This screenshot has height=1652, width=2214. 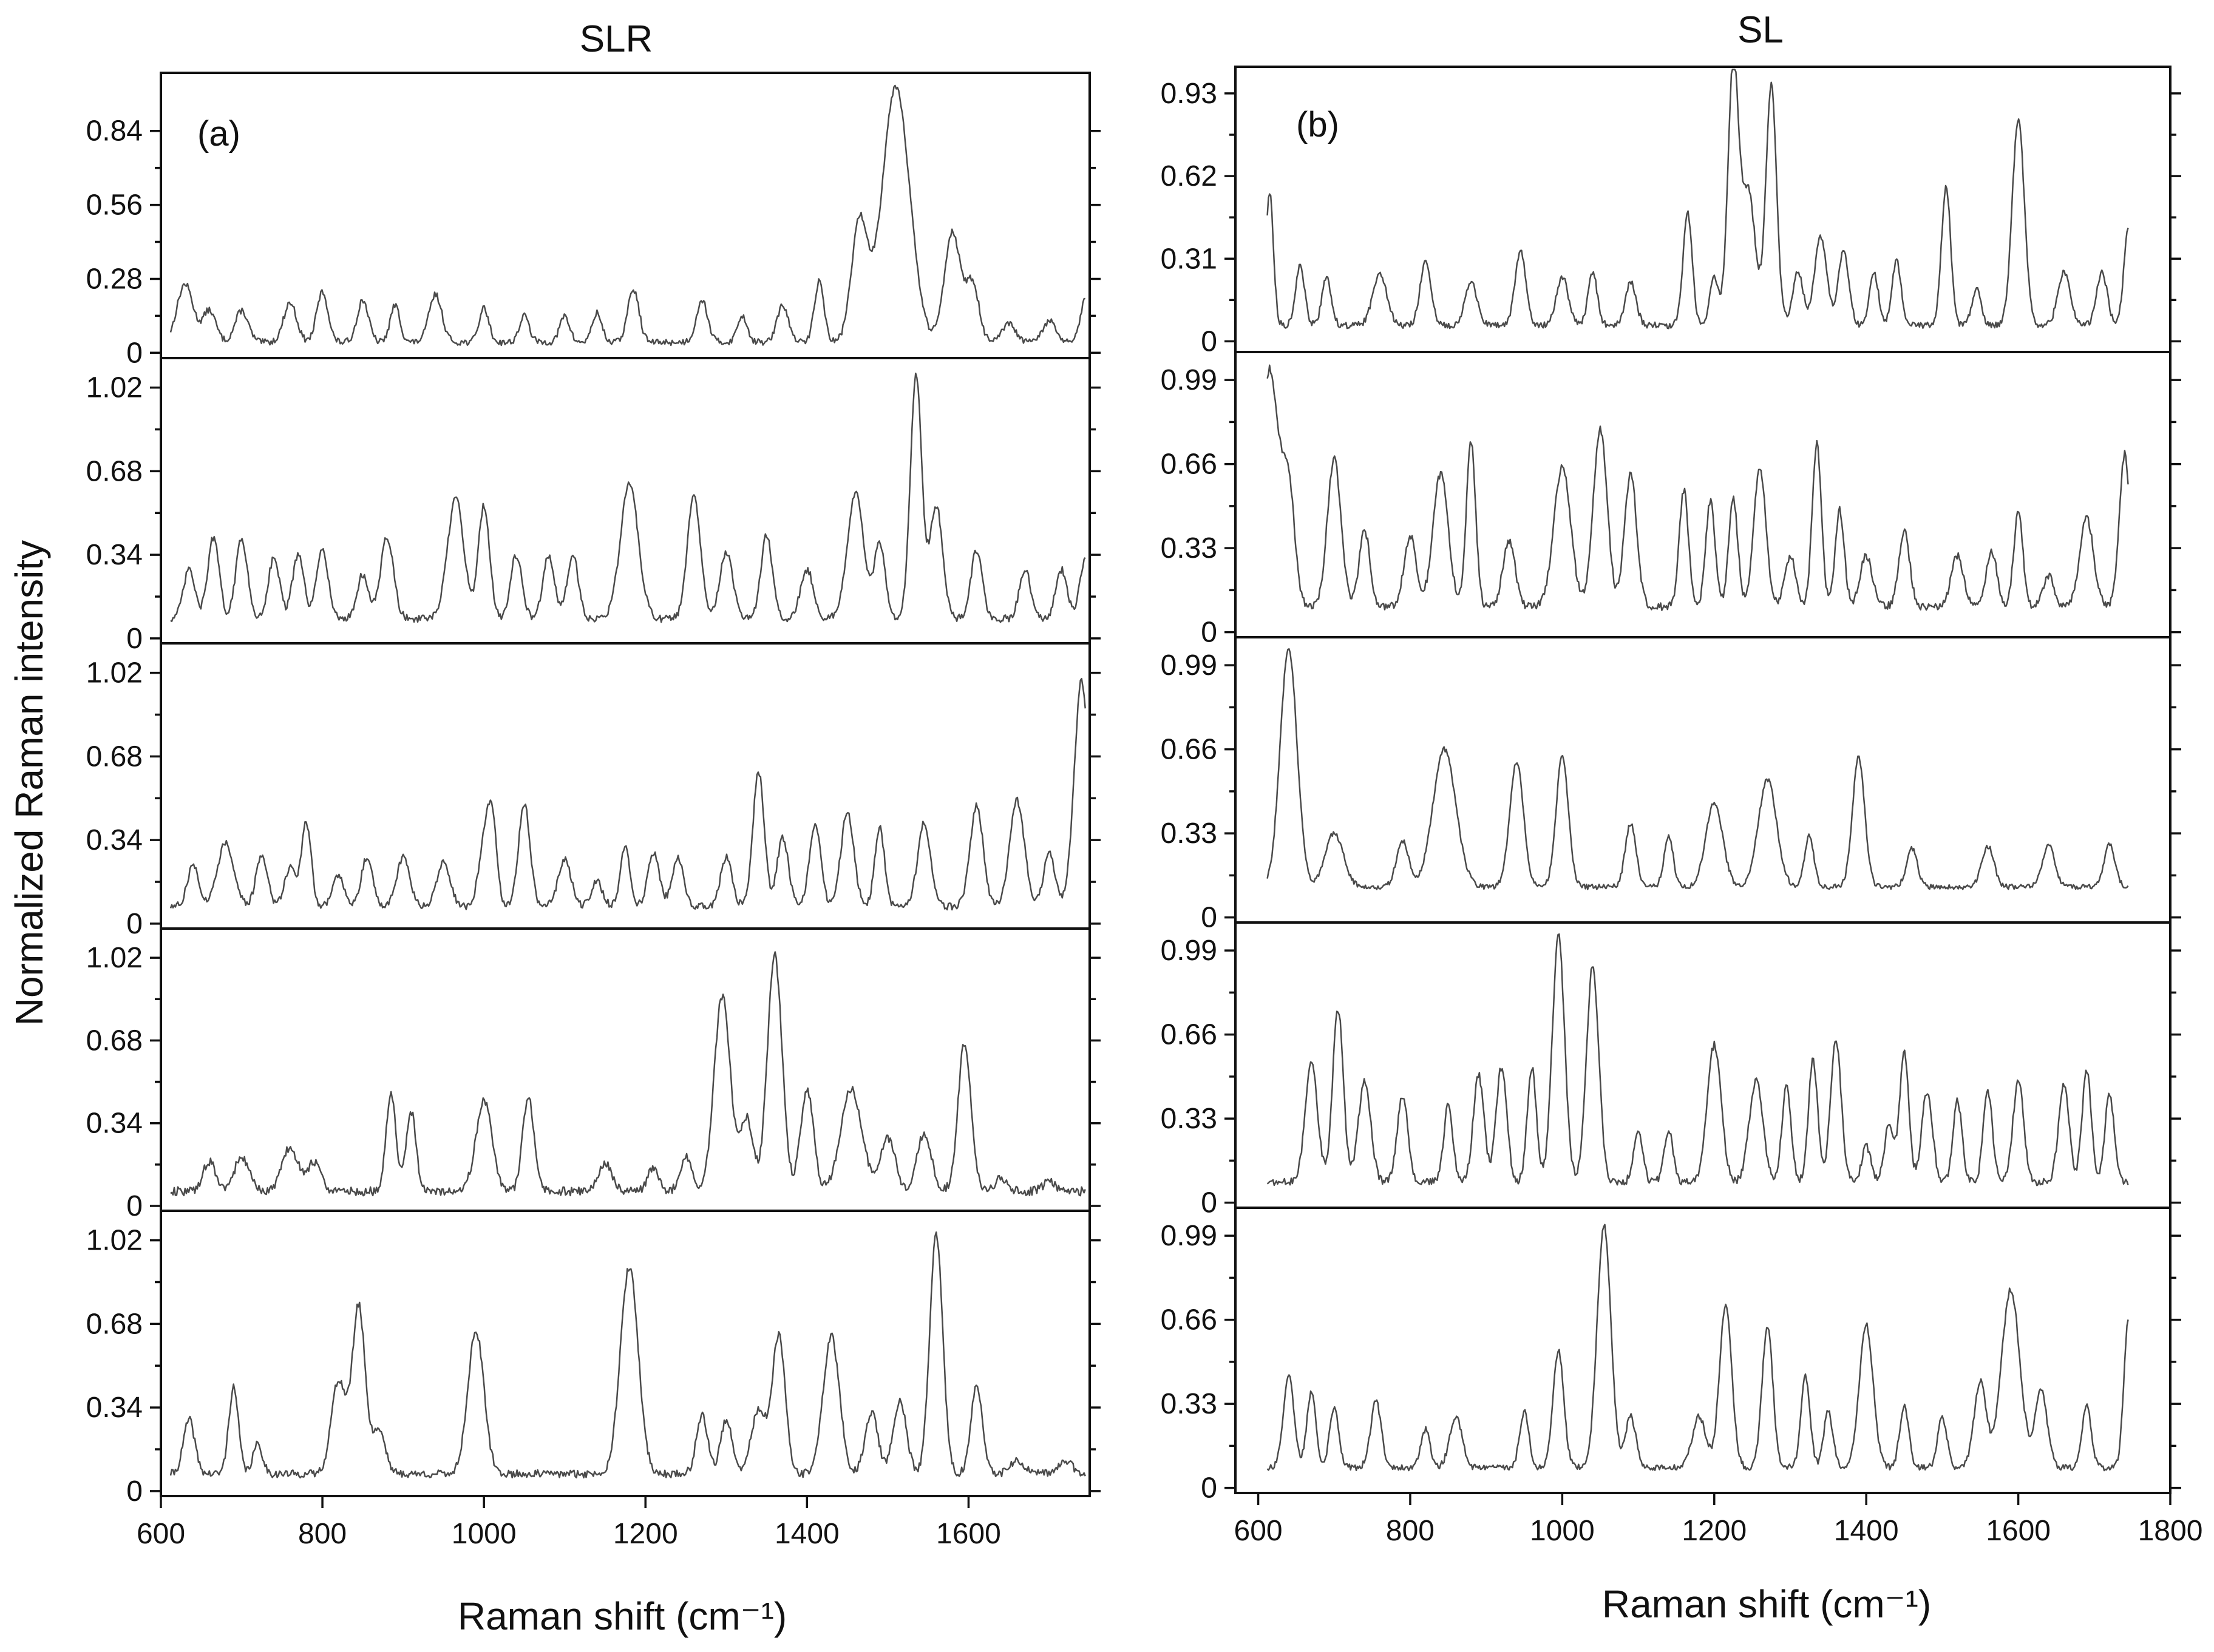 I want to click on panel-a-x-axis-label: Raman shift (cm⁻¹), so click(x=622, y=1616).